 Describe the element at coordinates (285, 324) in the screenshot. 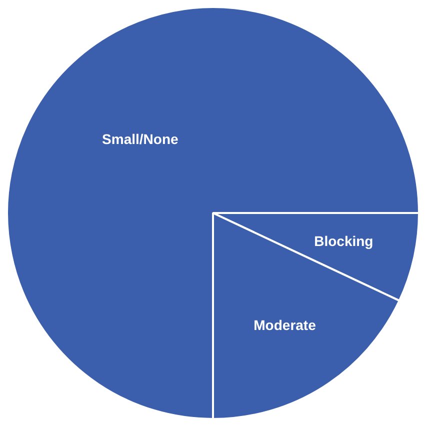

I see `slice-label: Moderate` at that location.